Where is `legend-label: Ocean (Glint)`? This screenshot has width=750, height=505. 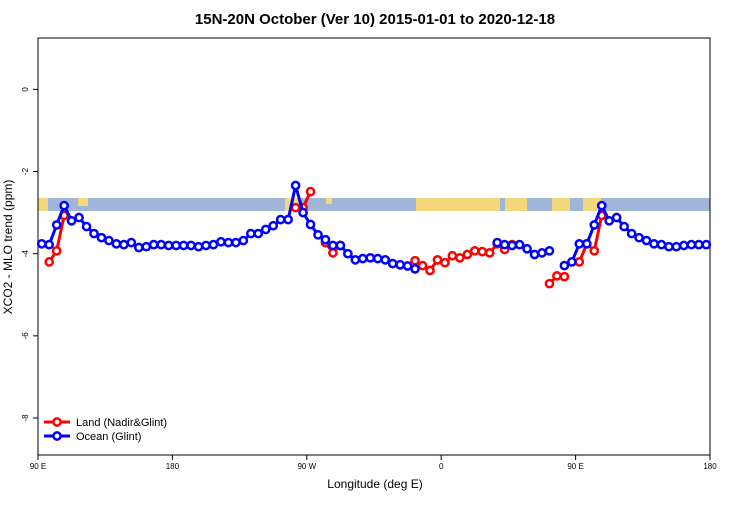 legend-label: Ocean (Glint) is located at coordinates (108, 437).